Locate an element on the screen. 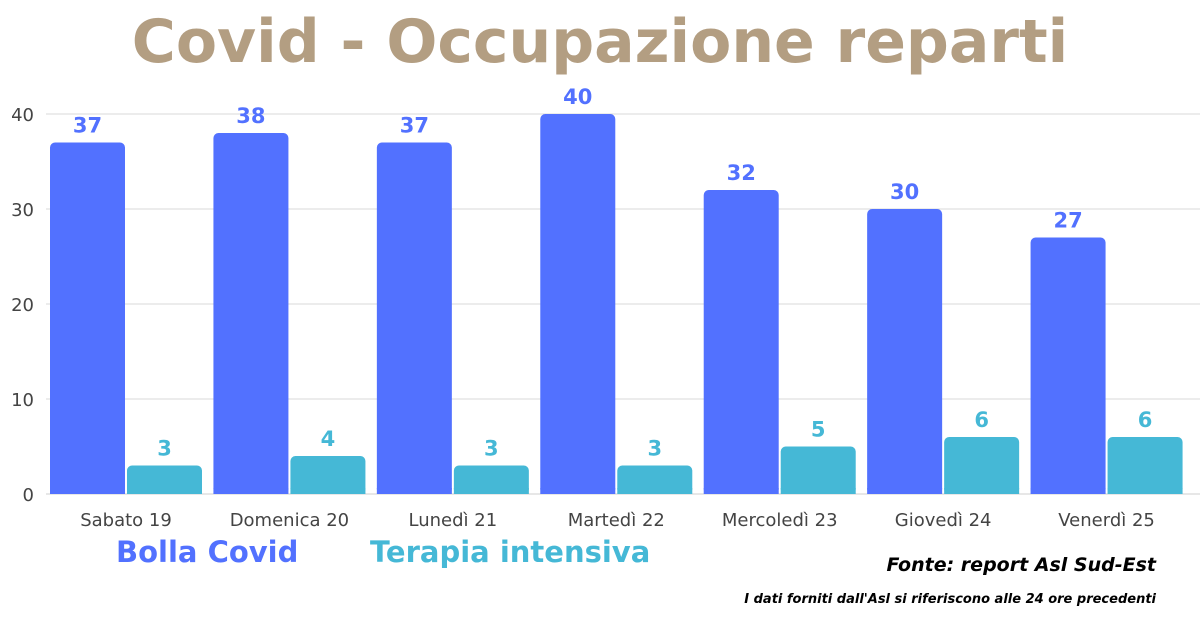 The height and width of the screenshot is (630, 1200). y-tick-label: 30 is located at coordinates (22, 210).